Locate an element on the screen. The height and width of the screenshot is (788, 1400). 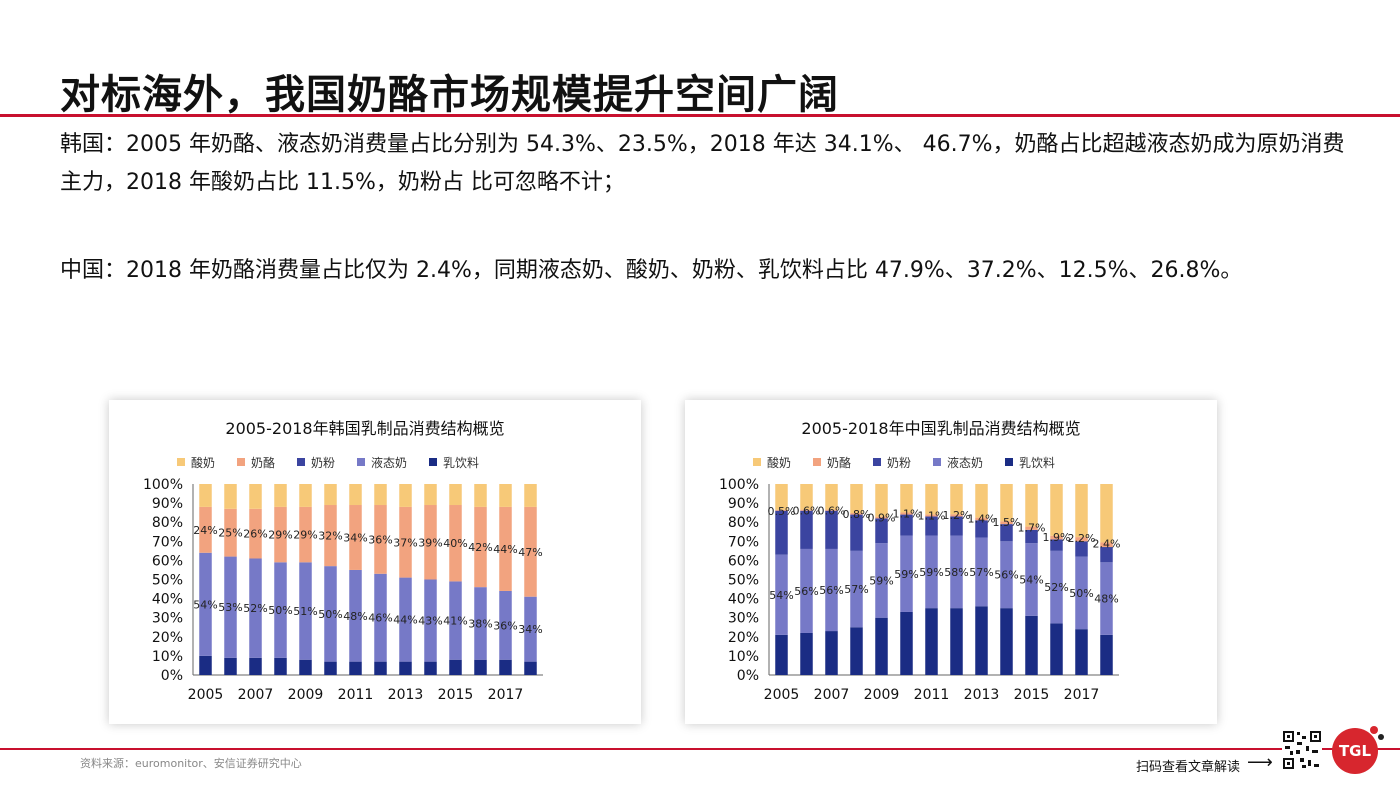
data-label: 36% is located at coordinates (380, 539).